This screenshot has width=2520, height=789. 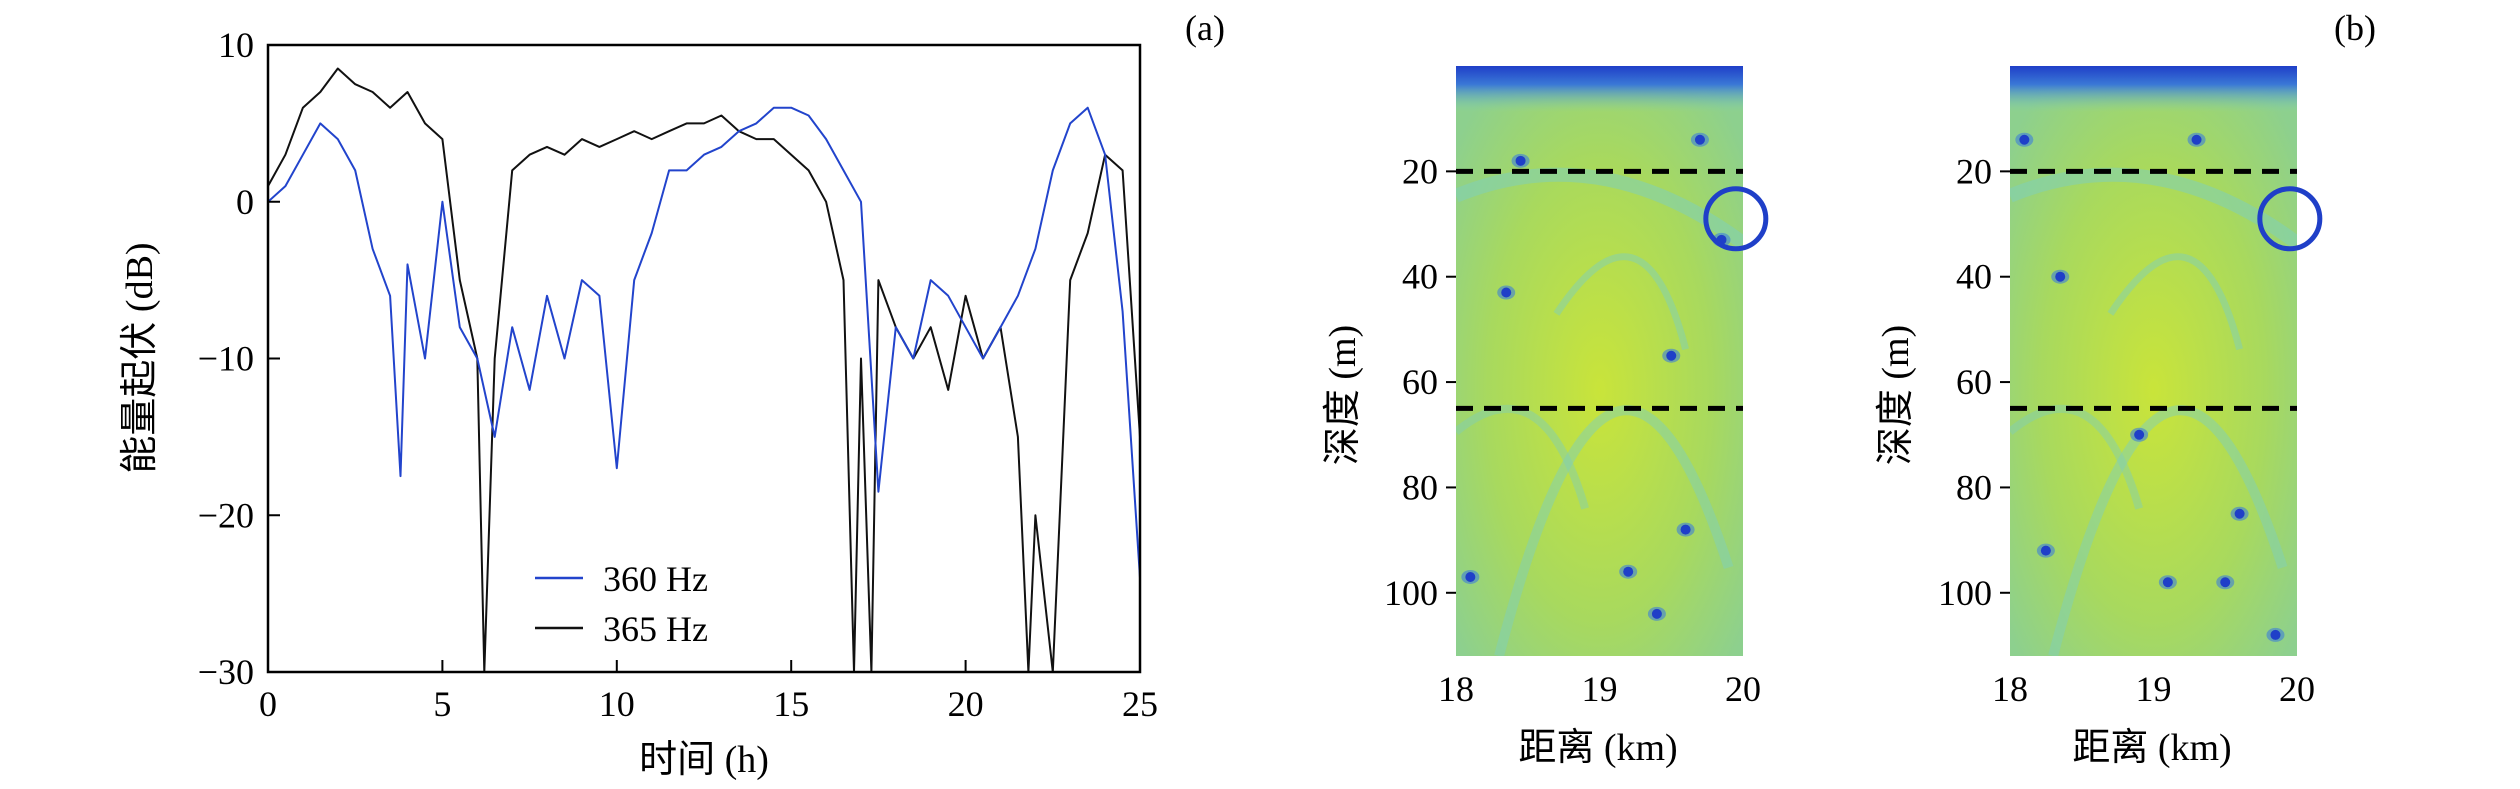 What do you see at coordinates (140, 357) in the screenshot?
I see `y-axis-title: 能量起伏 (dB)` at bounding box center [140, 357].